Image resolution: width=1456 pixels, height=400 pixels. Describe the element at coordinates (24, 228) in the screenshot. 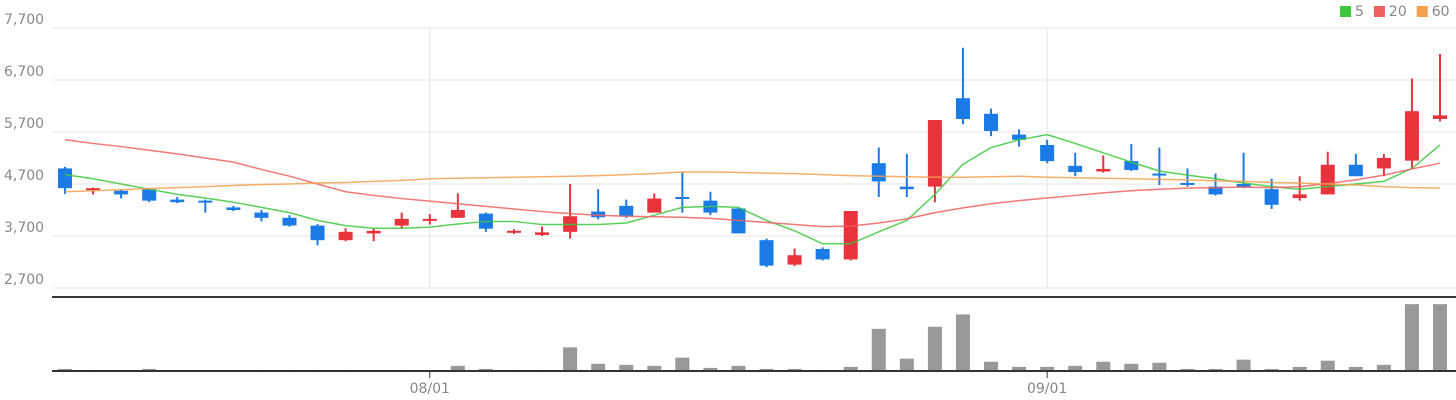

I see `y-tick-label: 3,700` at that location.